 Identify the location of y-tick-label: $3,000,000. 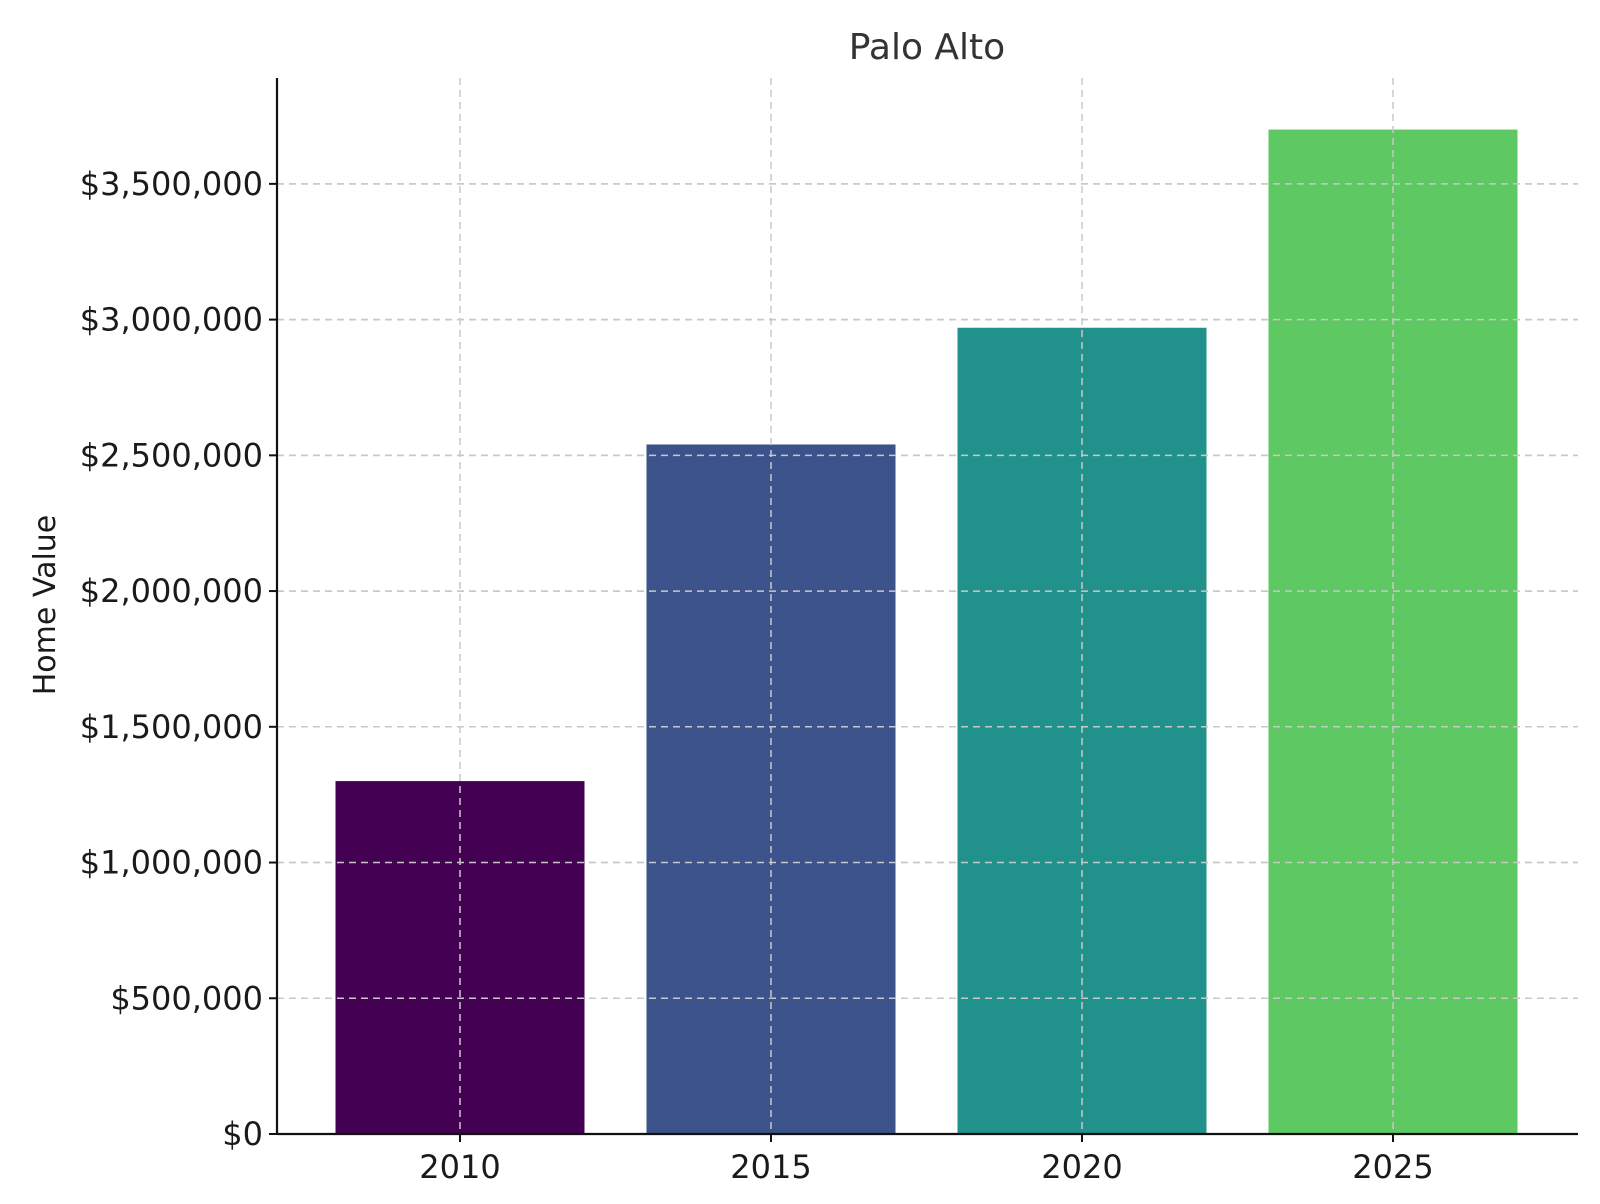
(171, 320).